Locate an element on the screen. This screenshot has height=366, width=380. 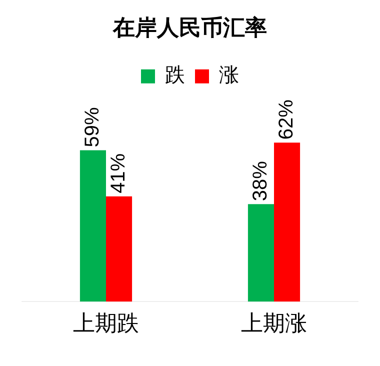
chart-title: 在岸人民币汇率 is located at coordinates (189, 27).